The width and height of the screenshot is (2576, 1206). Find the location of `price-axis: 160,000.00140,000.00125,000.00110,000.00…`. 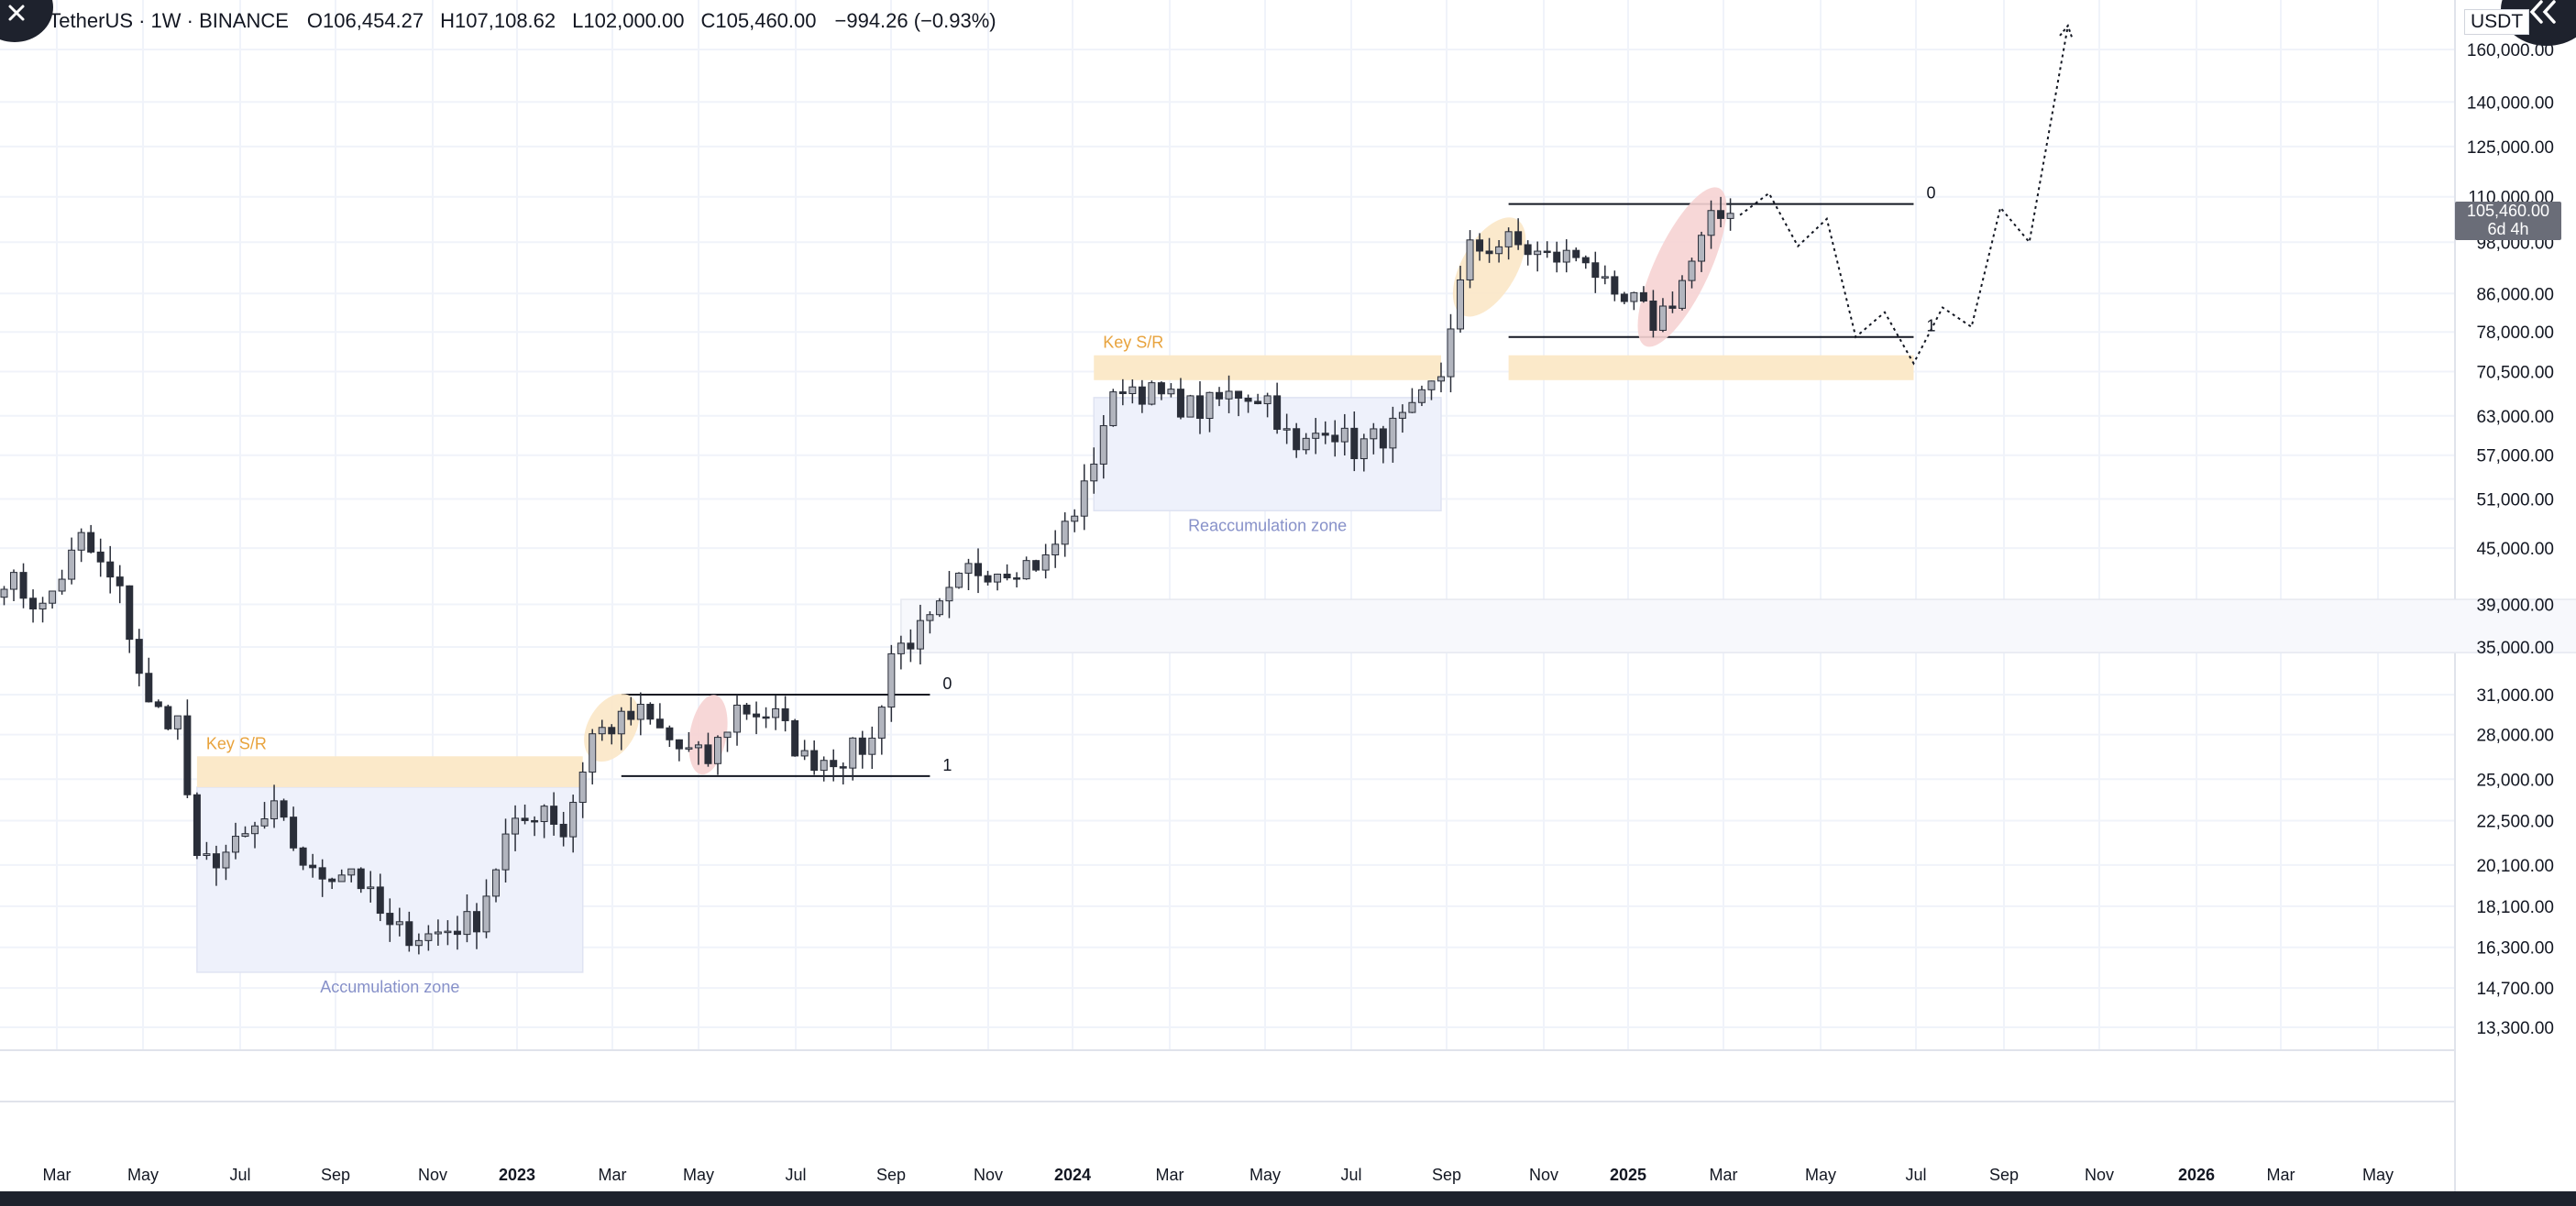

price-axis: 160,000.00140,000.00125,000.00110,000.00… is located at coordinates (2510, 539).